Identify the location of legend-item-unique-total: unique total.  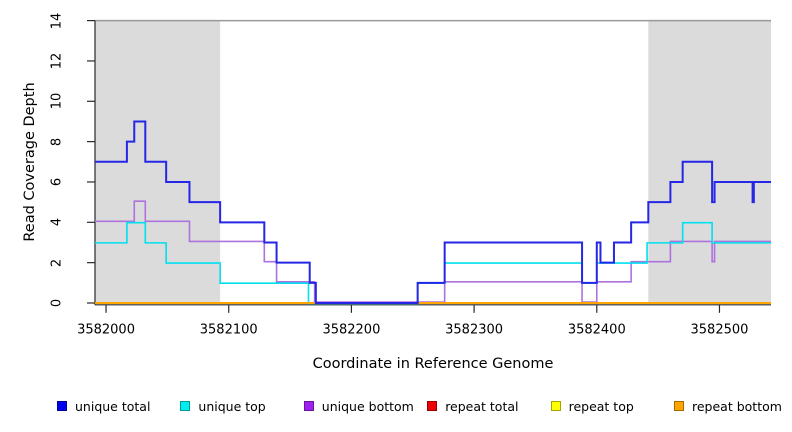
(104, 406).